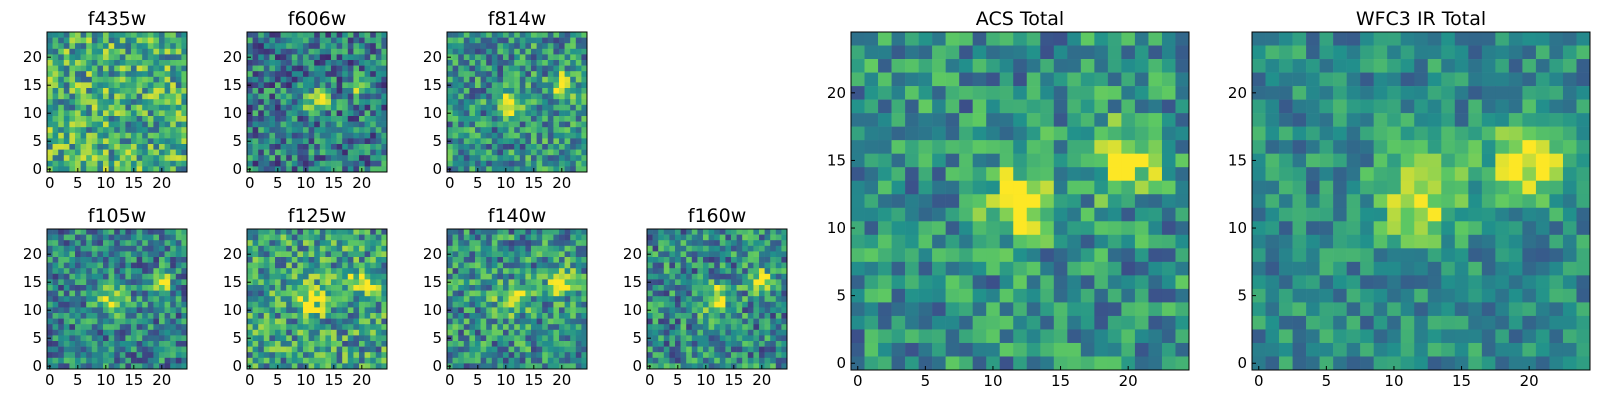 The height and width of the screenshot is (400, 1600). I want to click on y-tick-label: 10, so click(232, 113).